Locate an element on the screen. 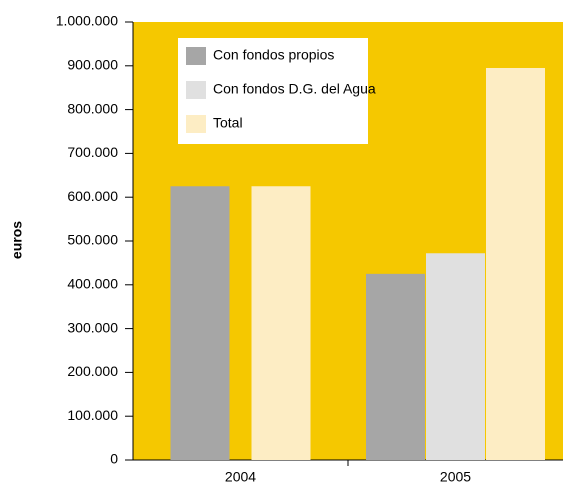 This screenshot has width=564, height=488. y-tick-label: 400.000 is located at coordinates (92, 284).